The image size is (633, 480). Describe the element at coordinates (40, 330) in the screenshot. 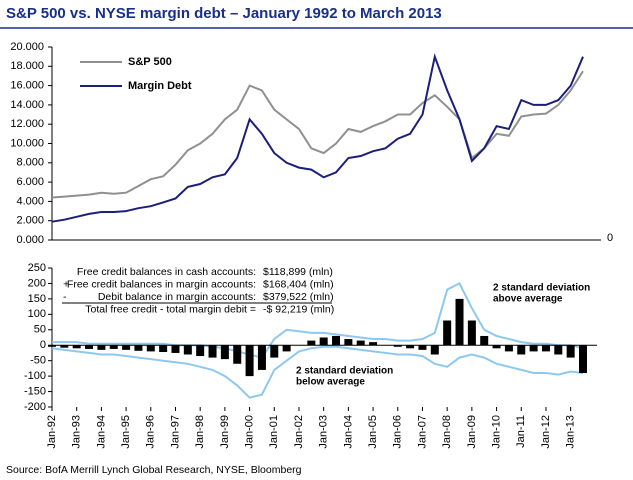

I see `y-tick-label: 50` at that location.